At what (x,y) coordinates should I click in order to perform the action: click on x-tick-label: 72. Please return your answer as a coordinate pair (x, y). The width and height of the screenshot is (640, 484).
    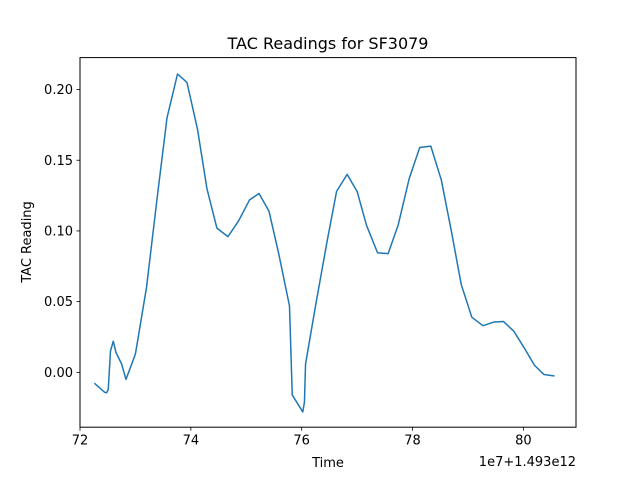
    Looking at the image, I should click on (80, 441).